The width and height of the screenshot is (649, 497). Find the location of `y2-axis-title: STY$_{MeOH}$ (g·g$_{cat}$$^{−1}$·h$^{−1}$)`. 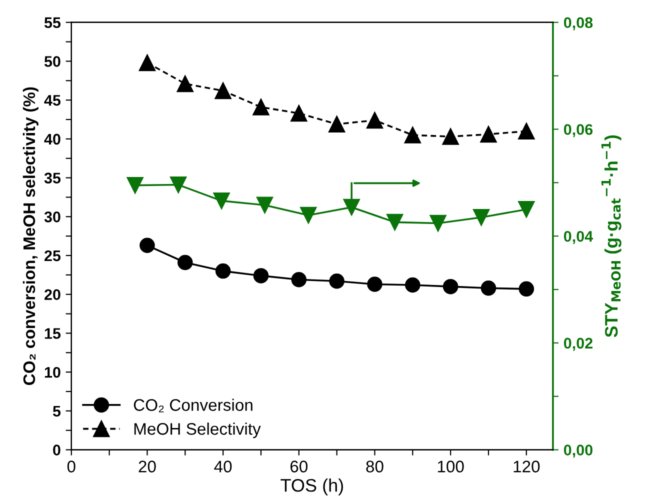

y2-axis-title: STY$_{MeOH}$ (g·g$_{cat}$$^{−1}$·h$^{−1}$) is located at coordinates (611, 236).